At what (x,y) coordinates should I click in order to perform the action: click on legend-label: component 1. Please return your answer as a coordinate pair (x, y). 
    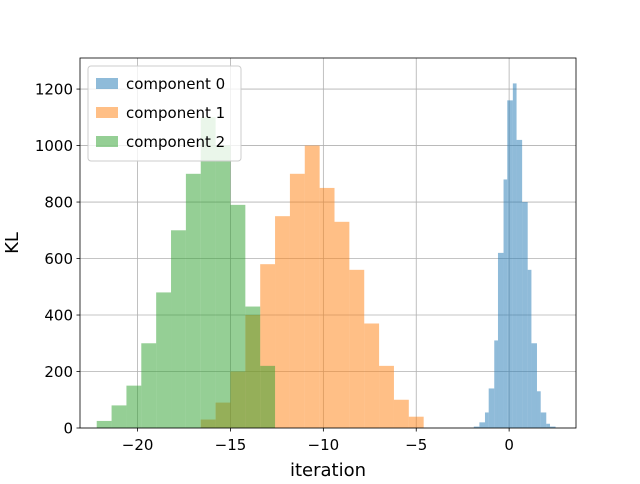
    Looking at the image, I should click on (175, 113).